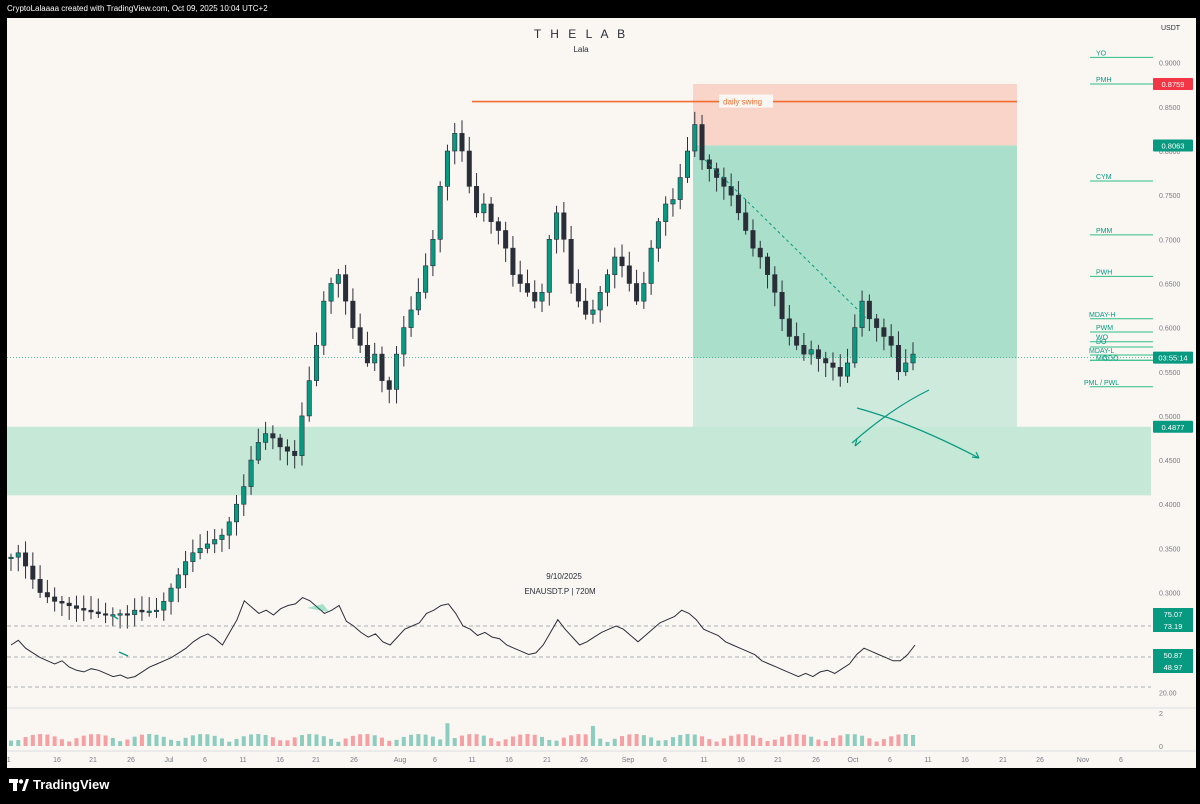 This screenshot has height=804, width=1200. What do you see at coordinates (1104, 80) in the screenshot?
I see `level-label: PMH` at bounding box center [1104, 80].